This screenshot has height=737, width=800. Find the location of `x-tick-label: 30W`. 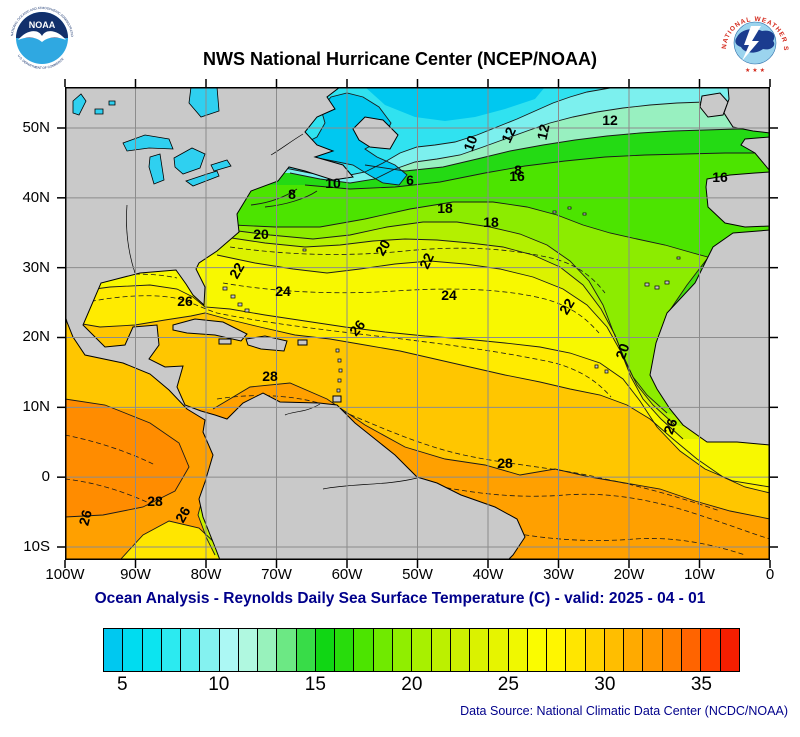

x-tick-label: 30W is located at coordinates (558, 574).